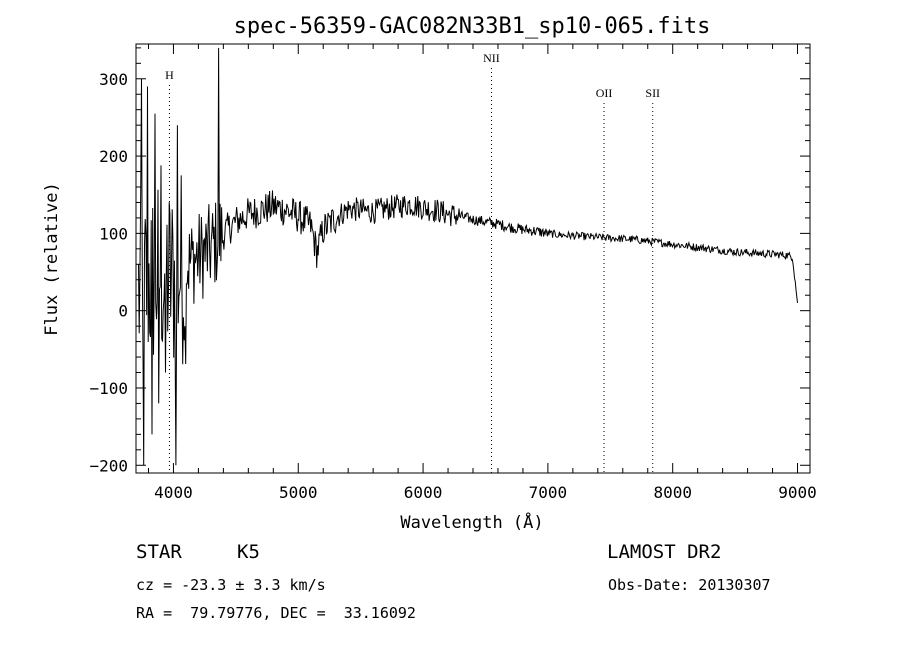  I want to click on object-subclass: K5, so click(248, 552).